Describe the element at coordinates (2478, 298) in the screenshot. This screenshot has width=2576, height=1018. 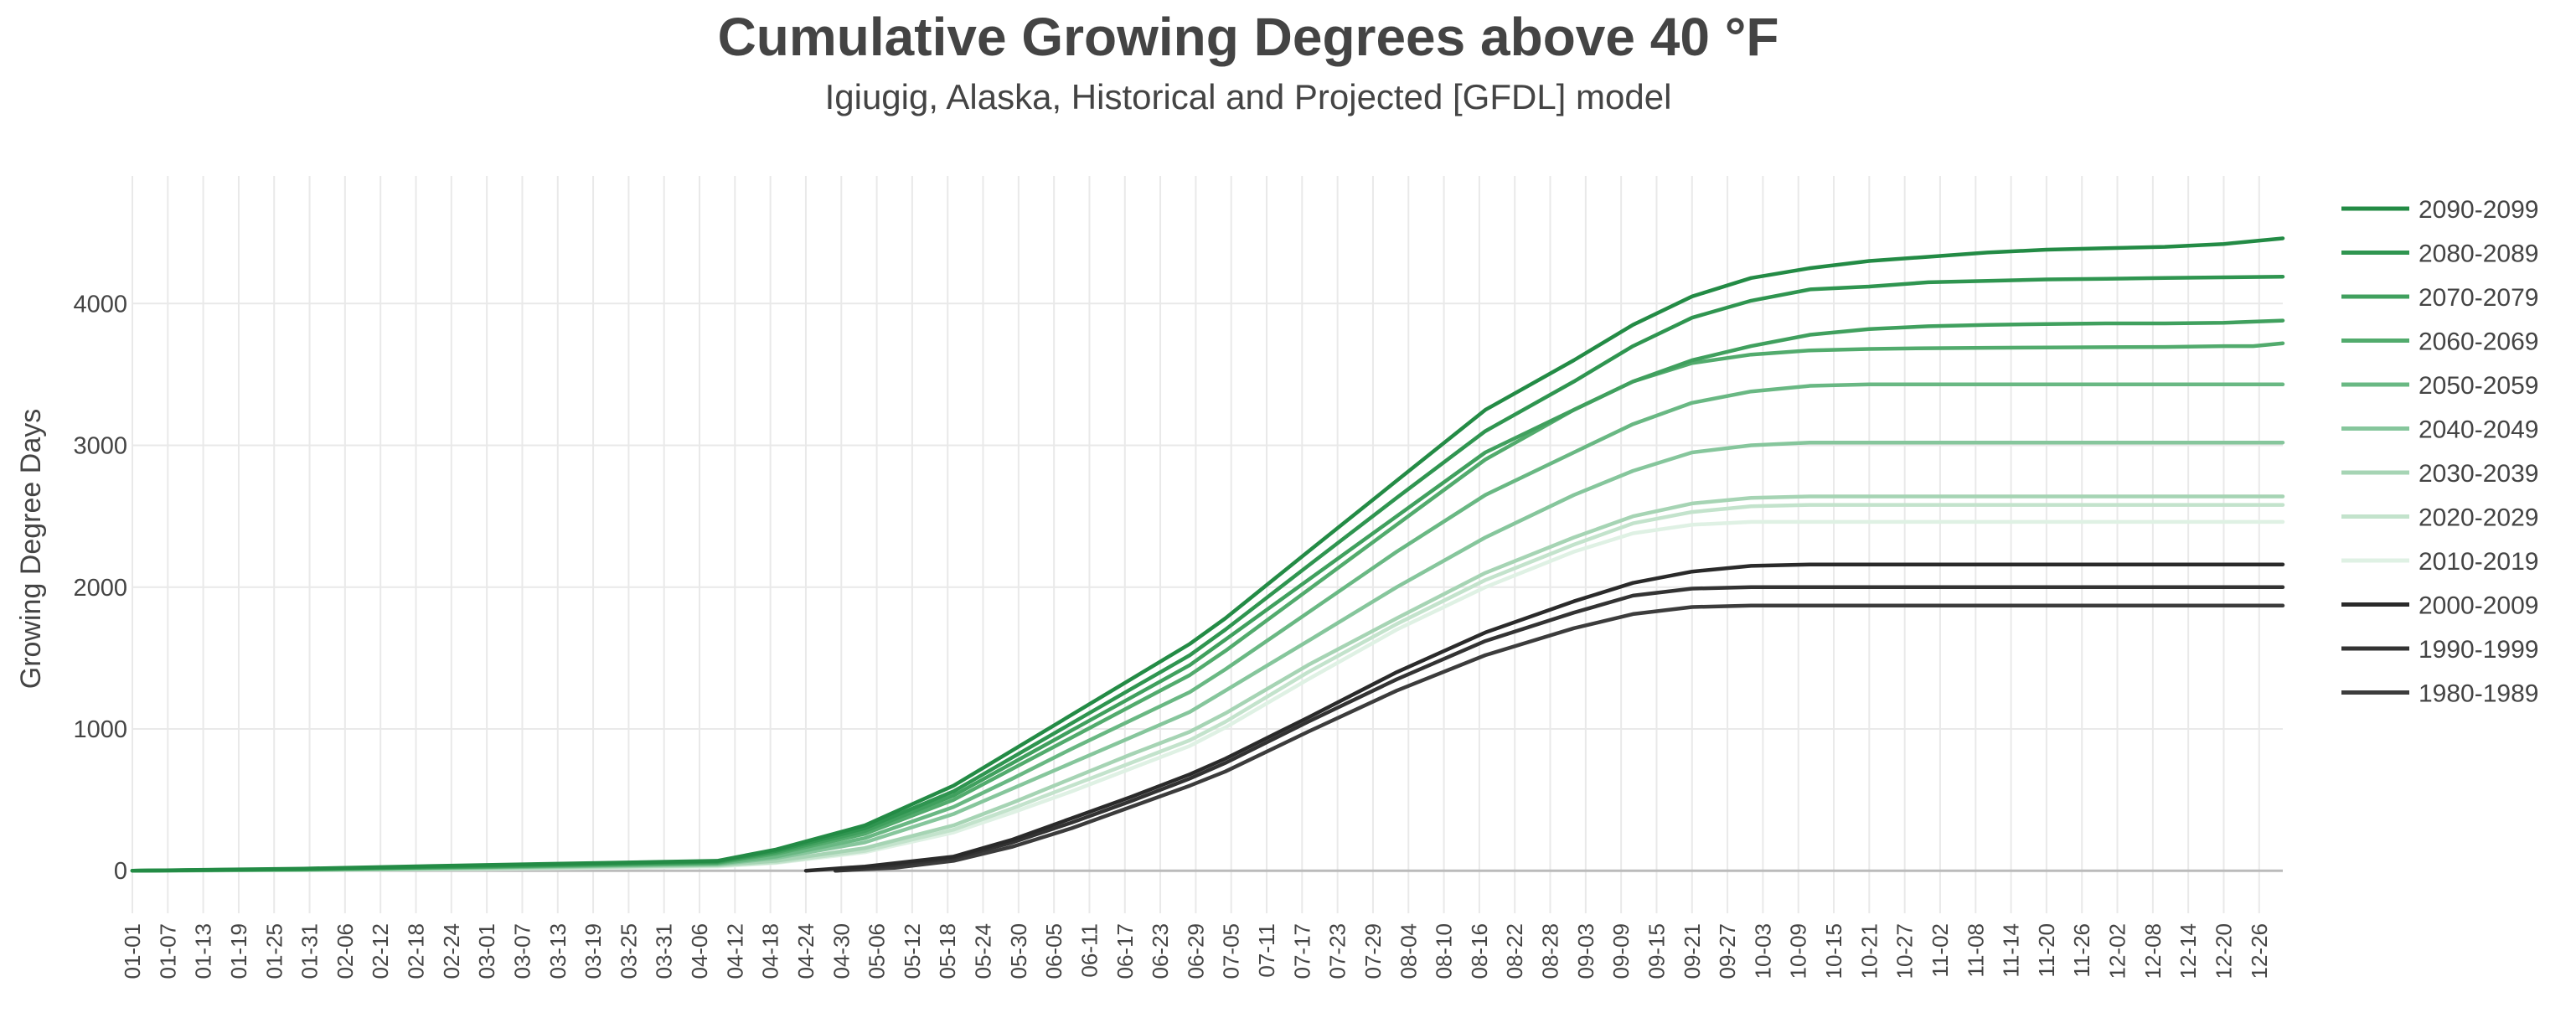
I see `legend-label: 2070-2079` at that location.